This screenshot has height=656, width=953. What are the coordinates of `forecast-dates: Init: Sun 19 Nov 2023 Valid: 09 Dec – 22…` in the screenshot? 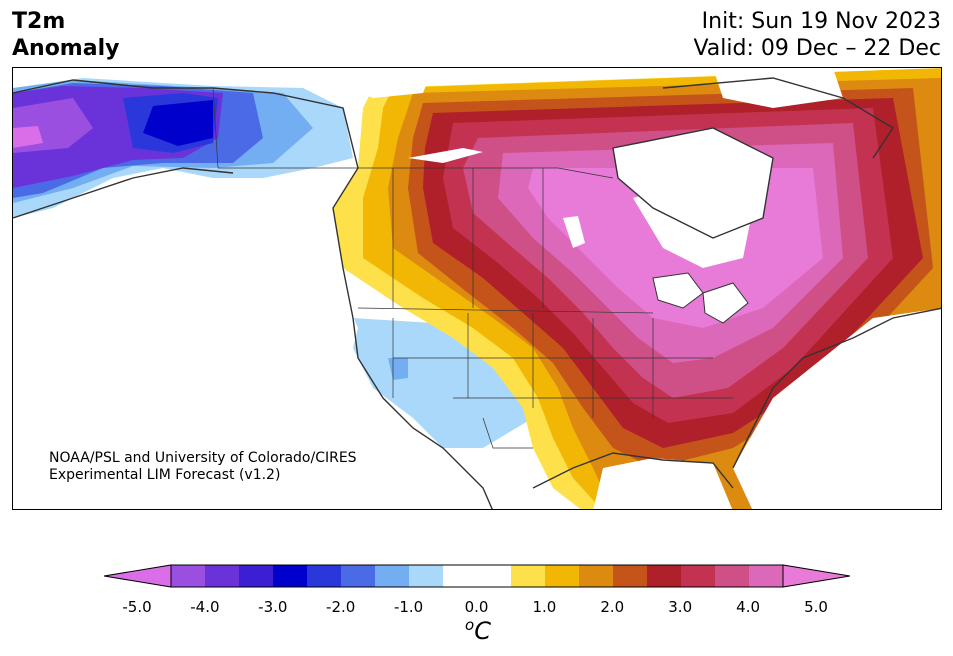 It's located at (817, 35).